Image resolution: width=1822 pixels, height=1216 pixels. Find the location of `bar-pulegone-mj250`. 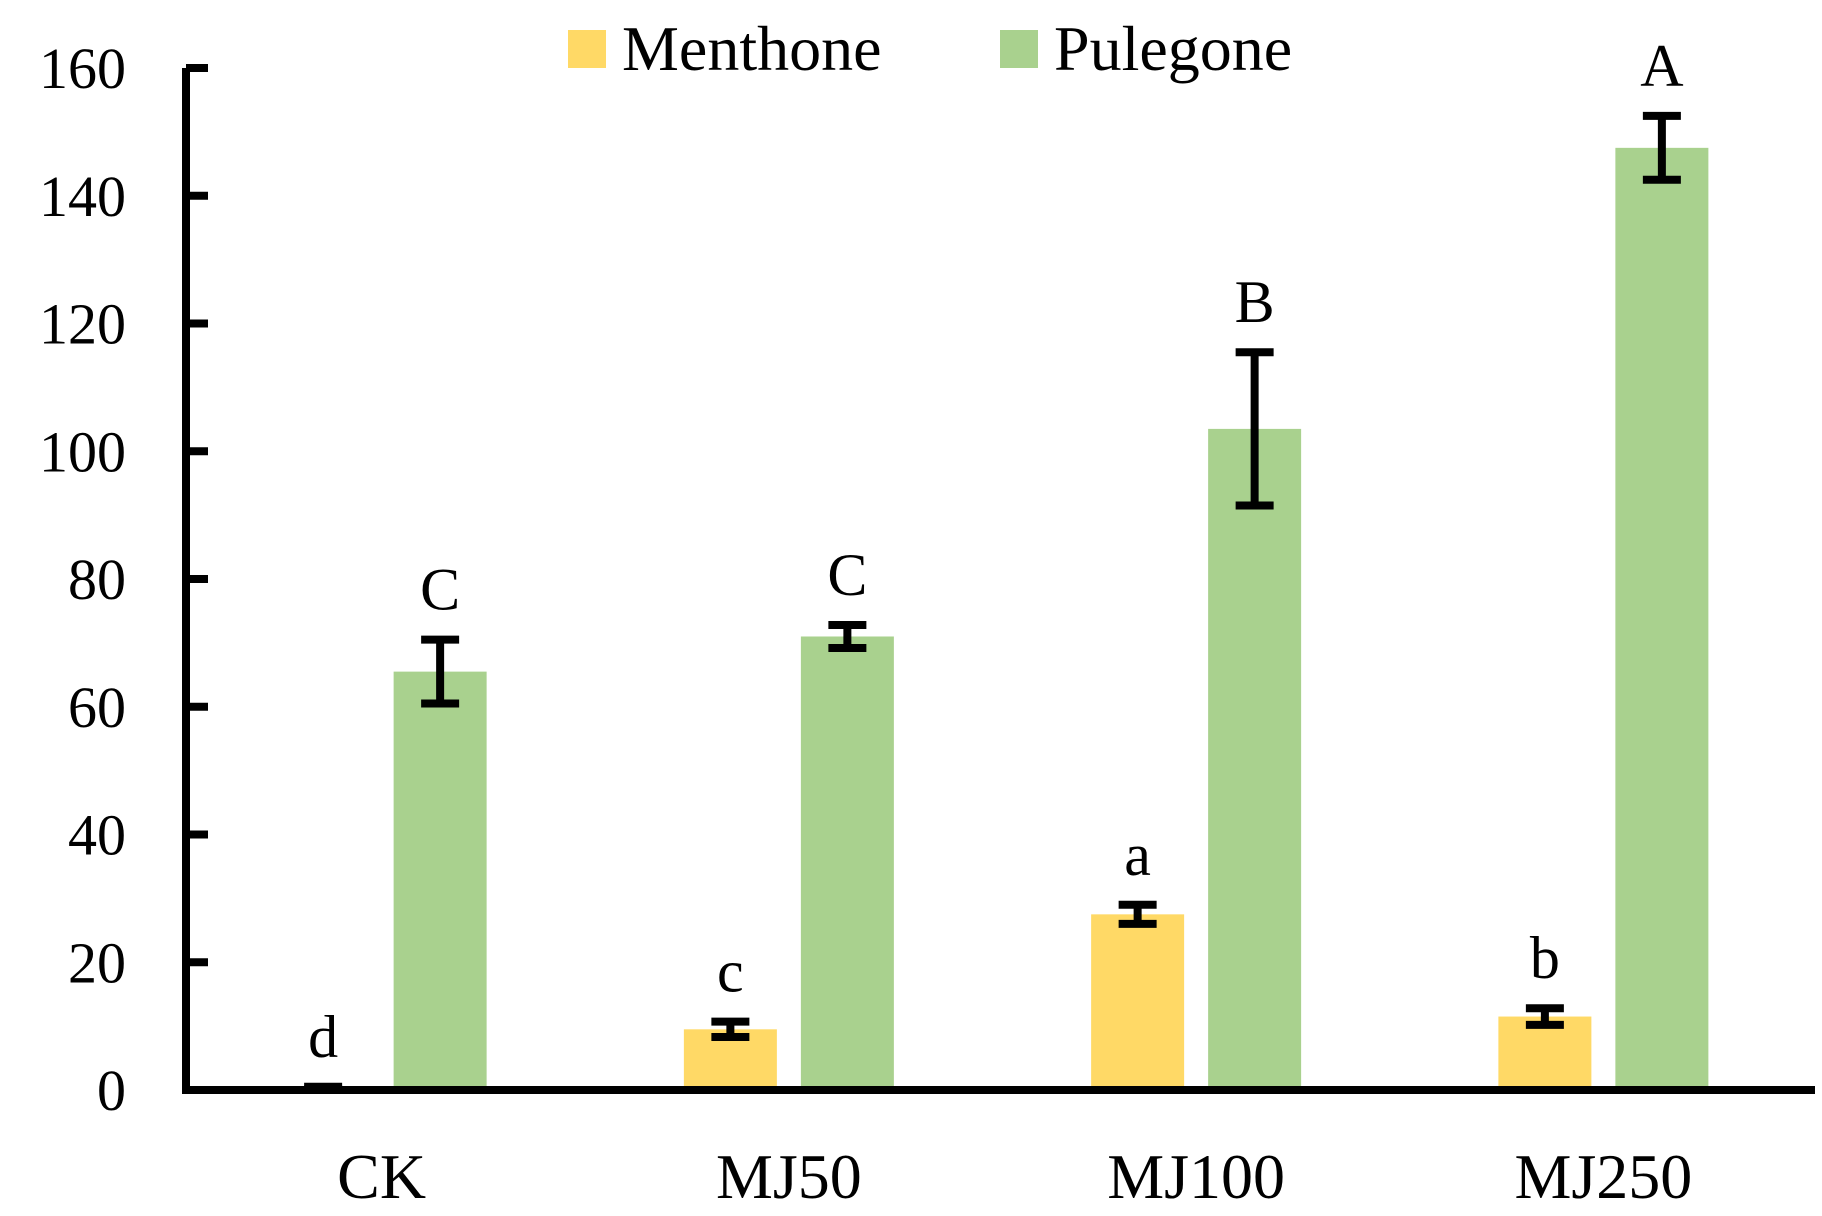

bar-pulegone-mj250 is located at coordinates (1662, 618).